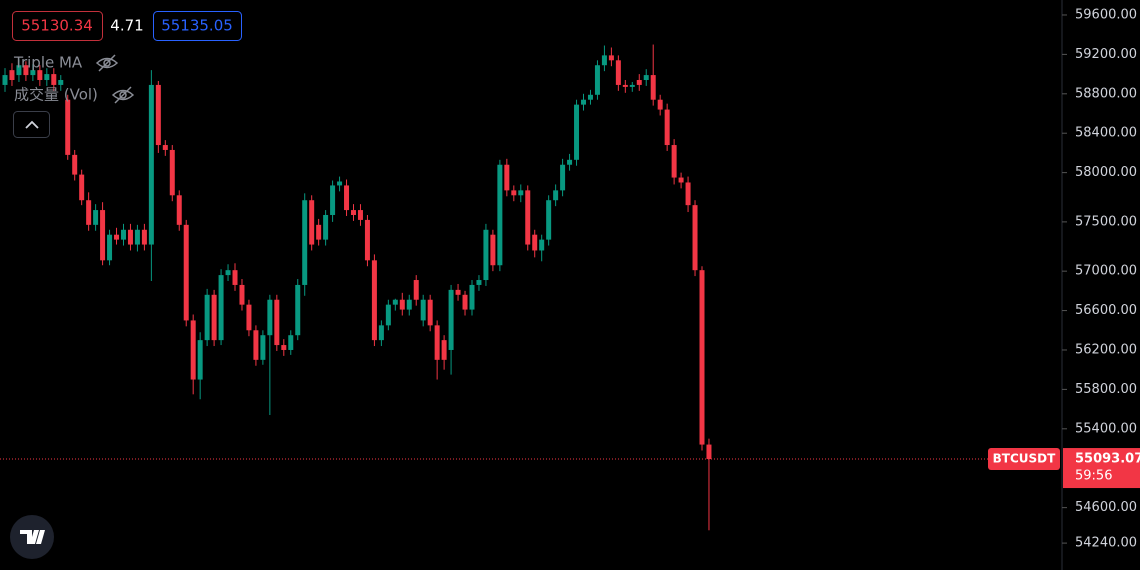 This screenshot has height=570, width=1140. I want to click on y-tick-label: 56200.00, so click(1106, 349).